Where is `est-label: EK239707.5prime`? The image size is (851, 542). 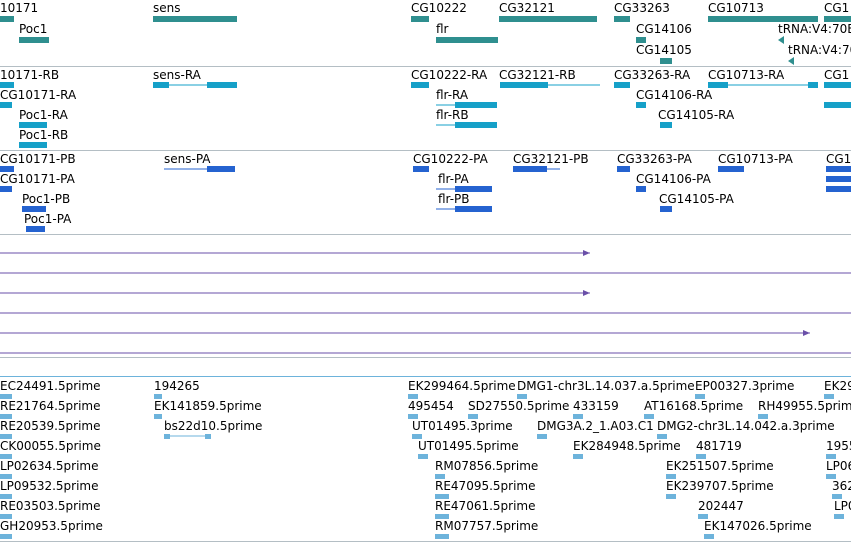
est-label: EK239707.5prime is located at coordinates (720, 486).